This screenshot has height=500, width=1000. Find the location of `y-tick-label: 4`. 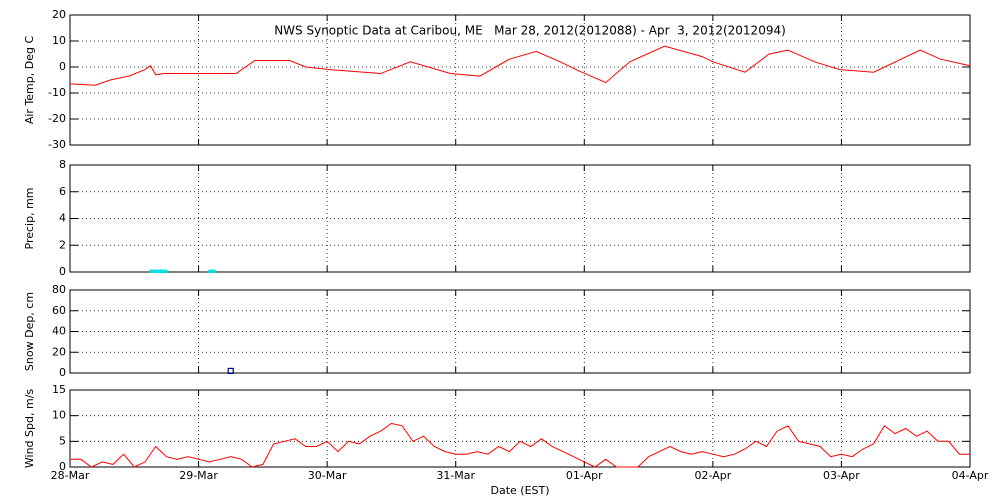

y-tick-label: 4 is located at coordinates (62, 218).